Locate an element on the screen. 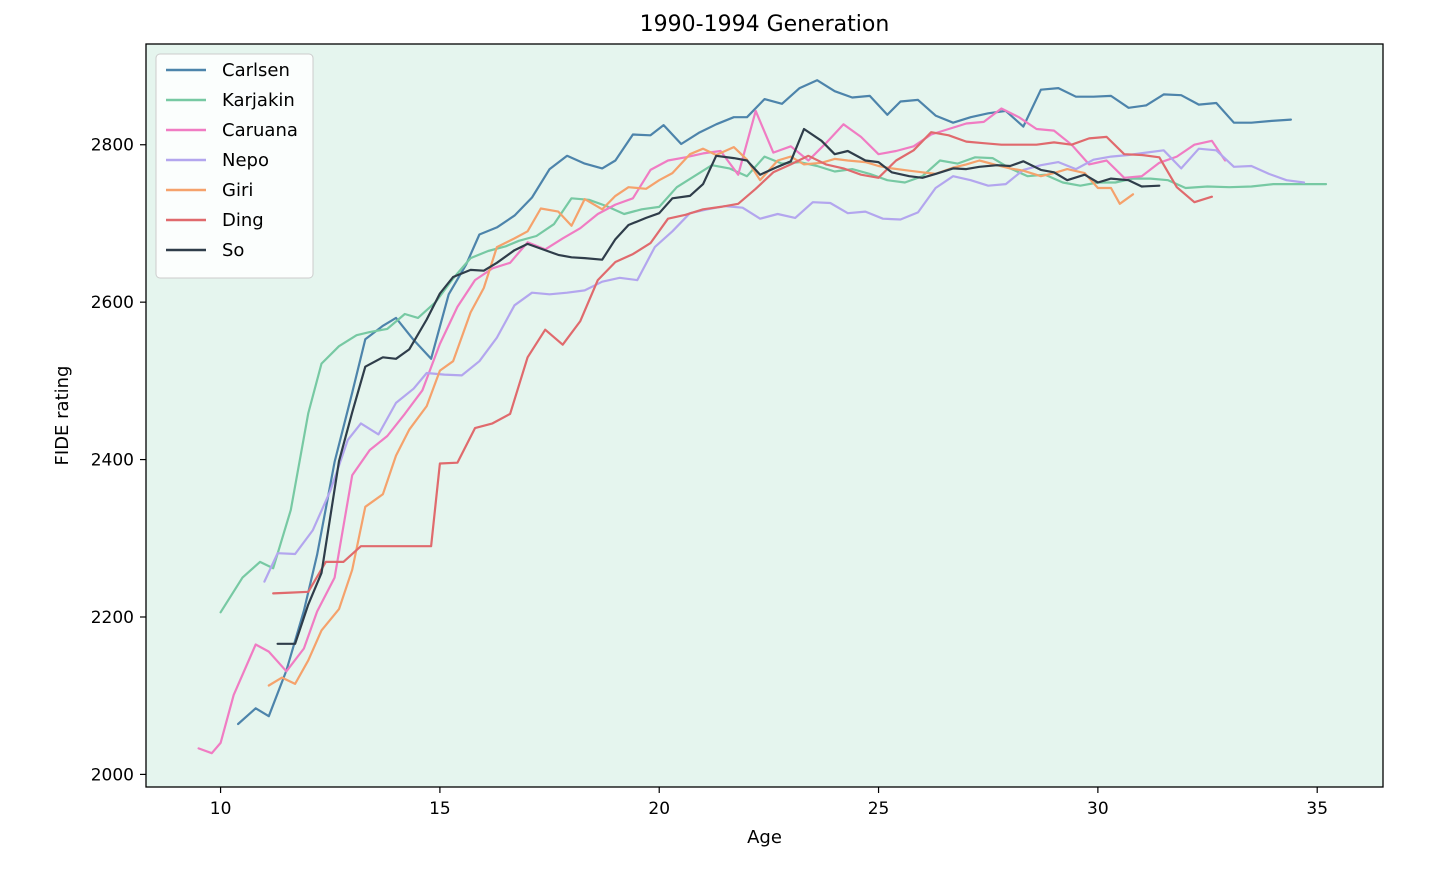 This screenshot has width=1456, height=874. legend-entry-so: So is located at coordinates (233, 250).